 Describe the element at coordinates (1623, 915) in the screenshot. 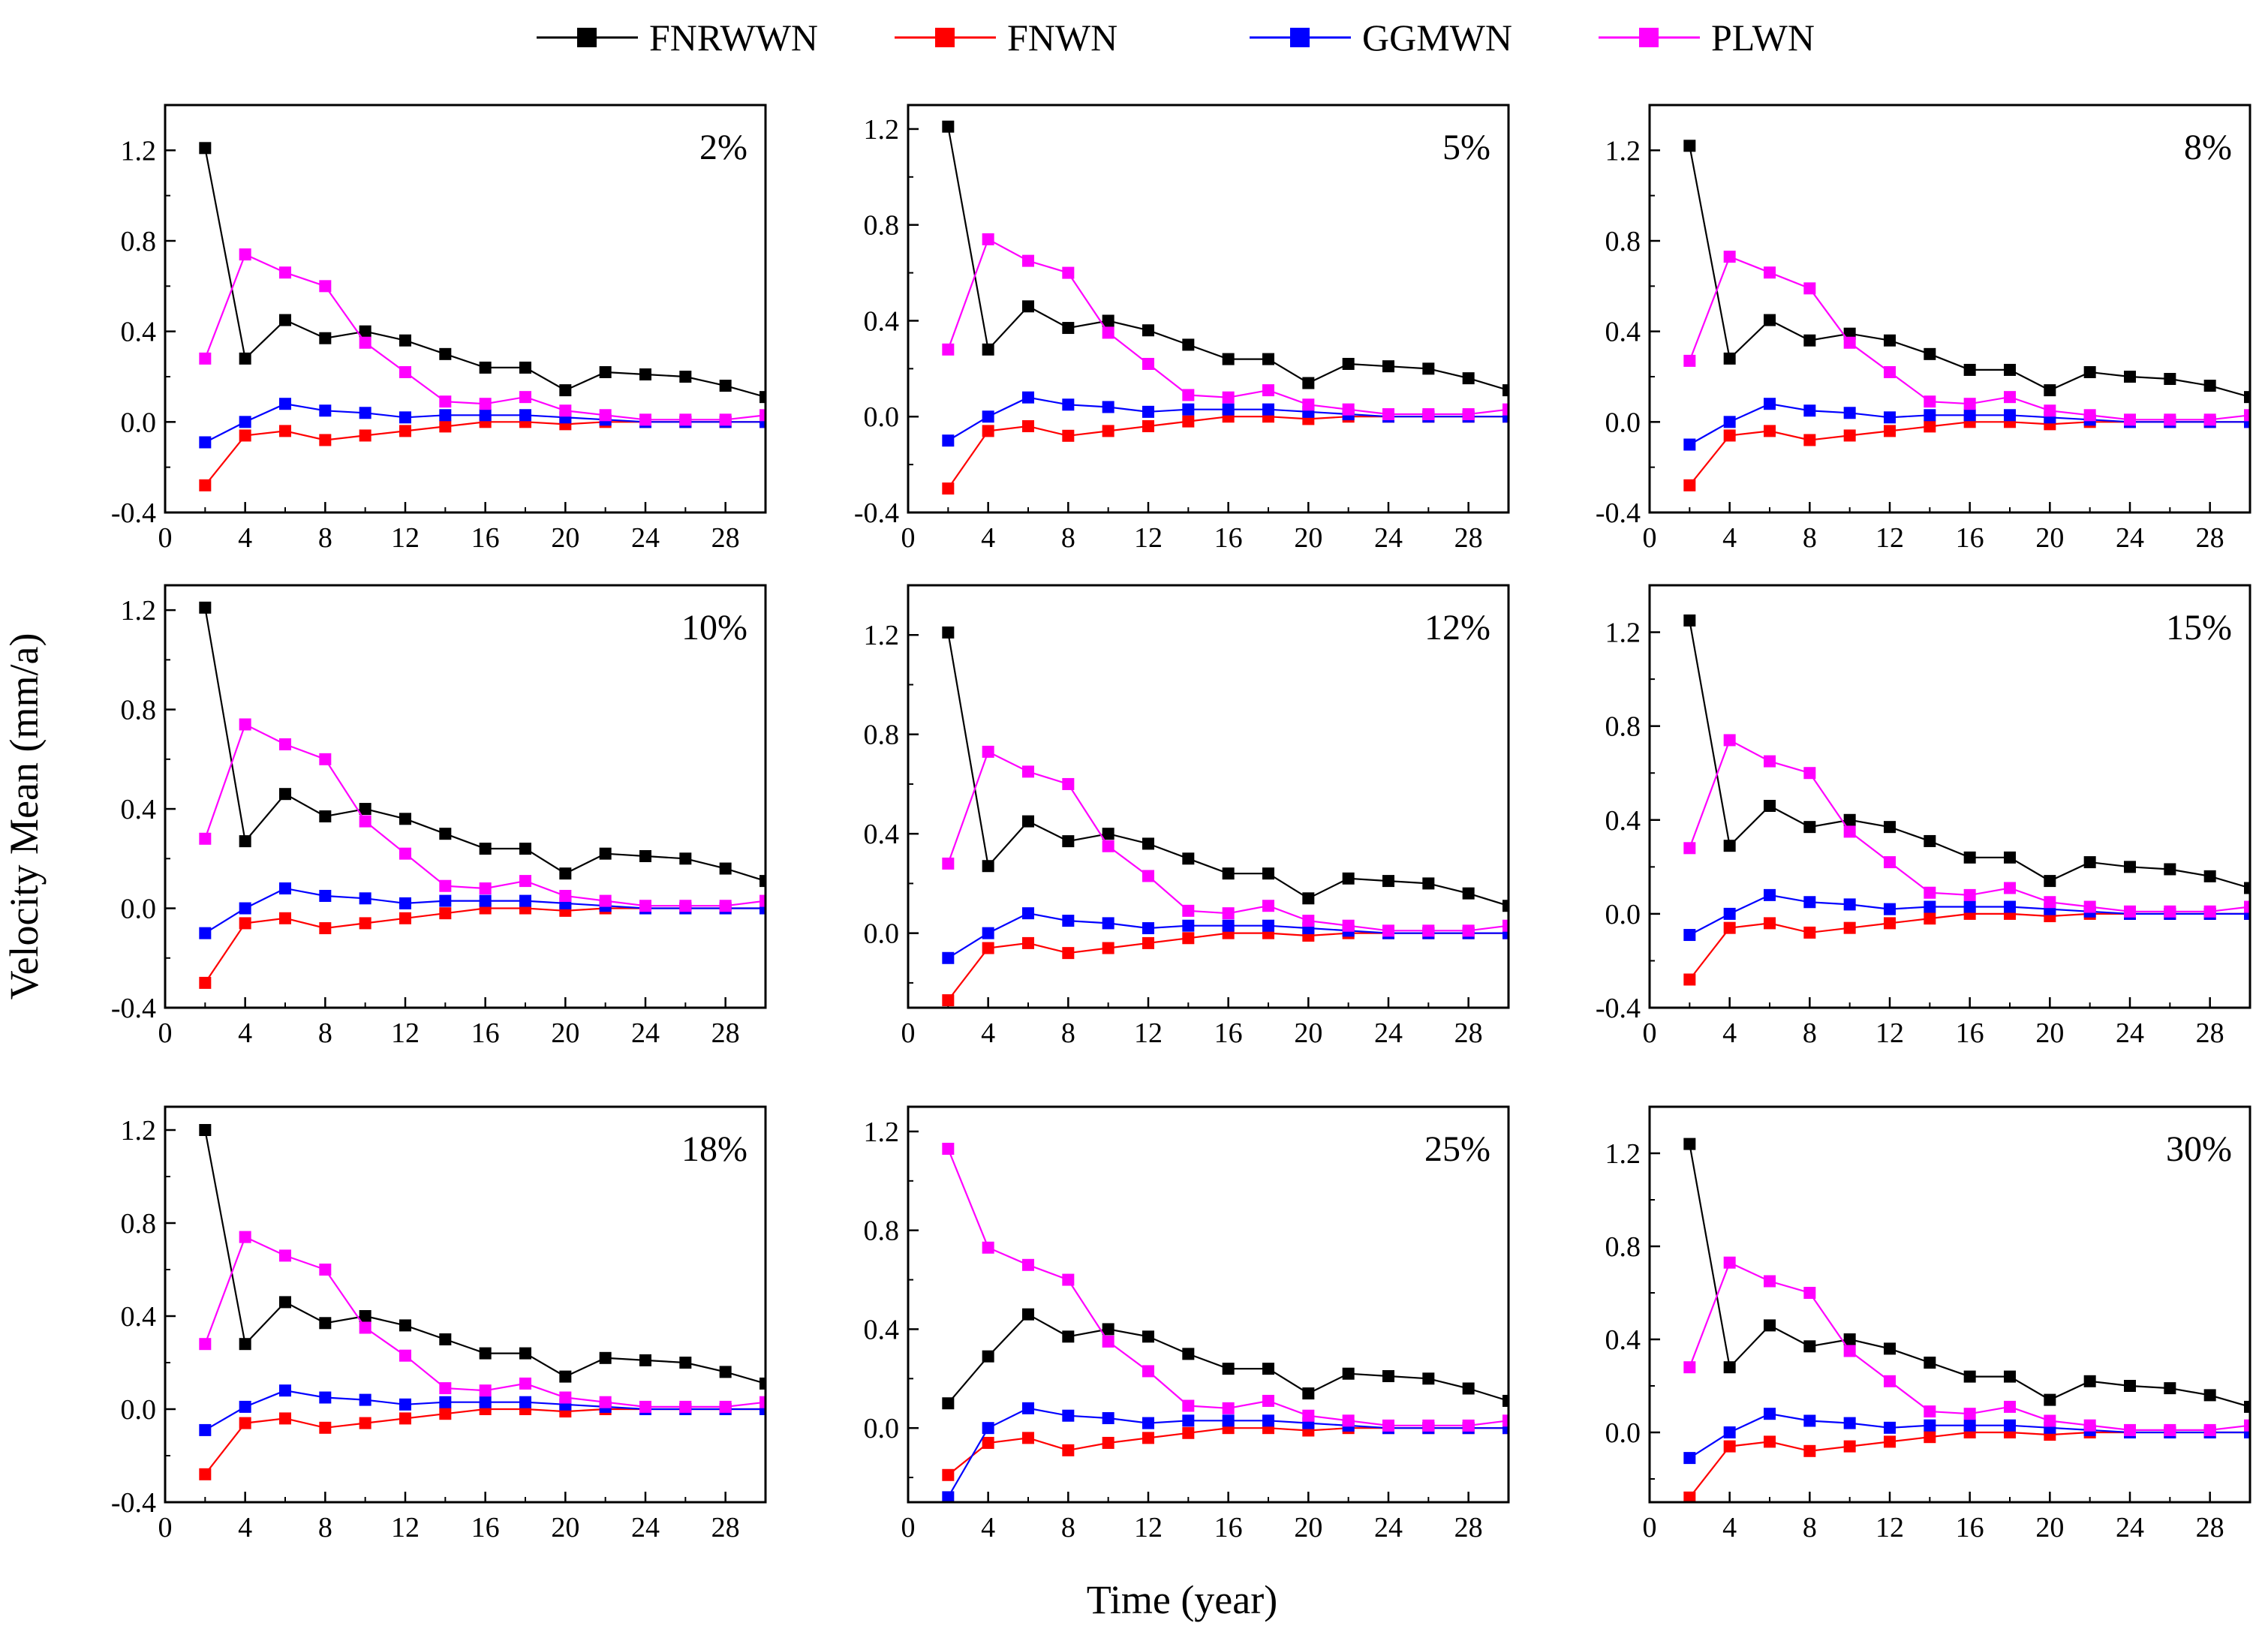

I see `y-tick-label: 0.0` at that location.